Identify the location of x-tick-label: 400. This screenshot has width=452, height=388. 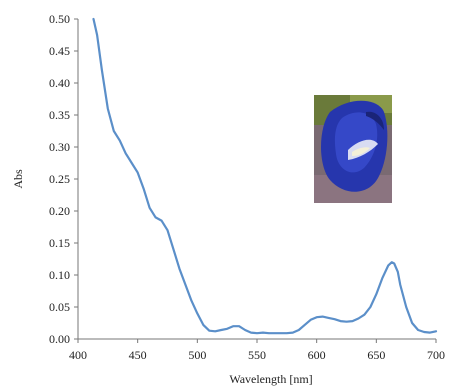
(78, 355).